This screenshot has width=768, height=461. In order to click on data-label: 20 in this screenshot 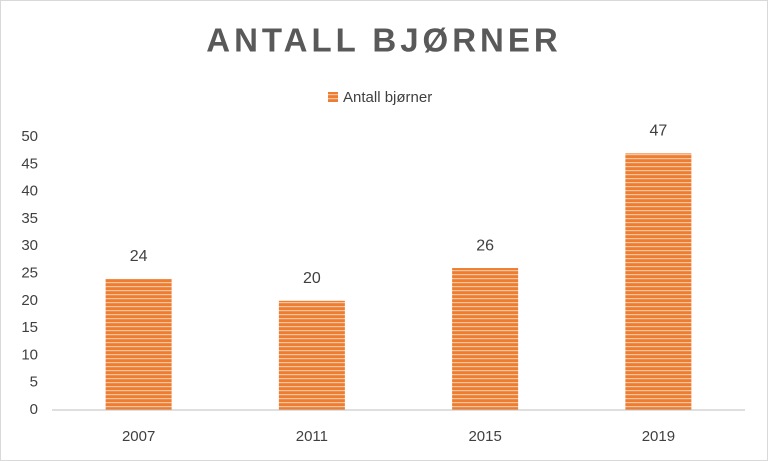, I will do `click(312, 278)`.